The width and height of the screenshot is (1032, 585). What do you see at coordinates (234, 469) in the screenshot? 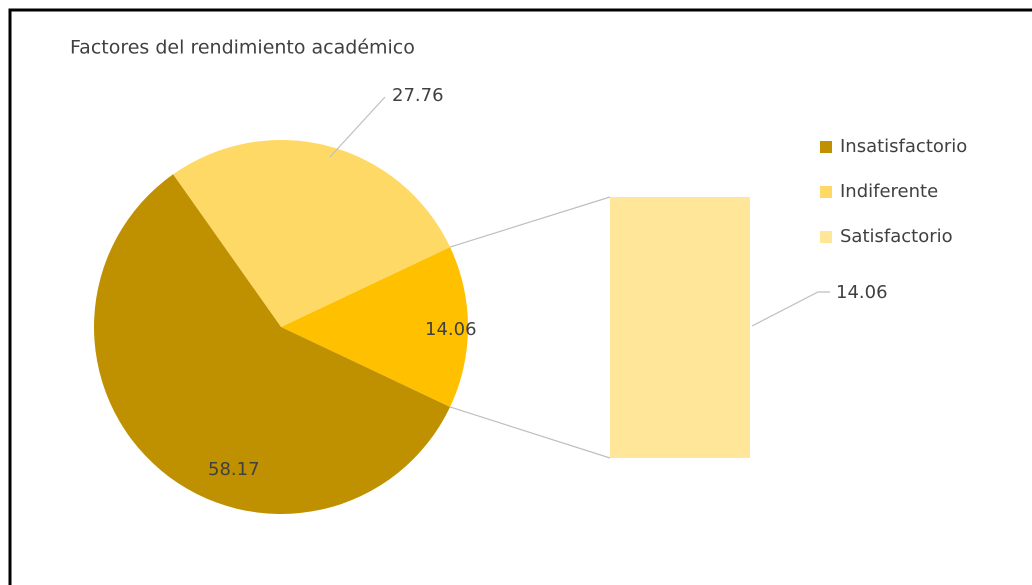
I see `data-label: 58.17` at bounding box center [234, 469].